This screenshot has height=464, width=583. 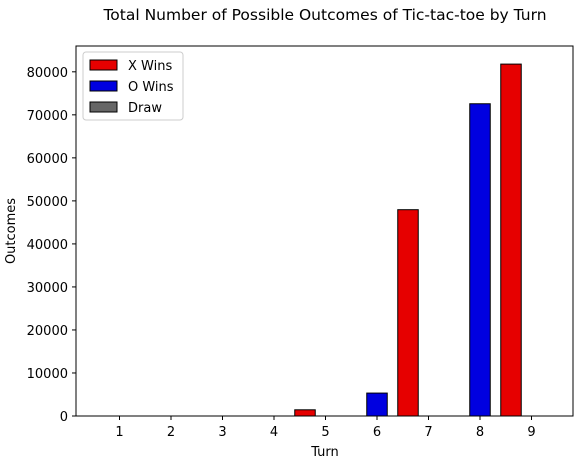 I want to click on x-tick-label: 7, so click(x=428, y=432).